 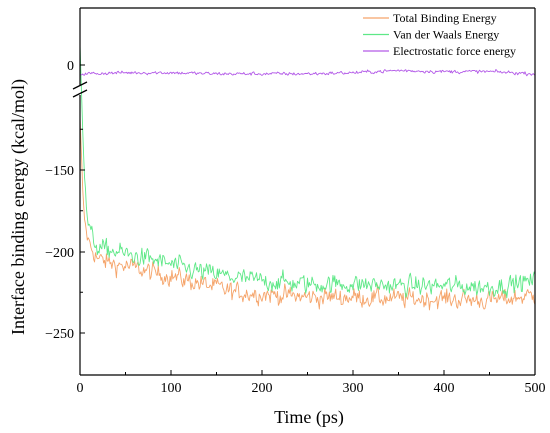 I want to click on legend-label-2: Electrostatic force energy, so click(x=454, y=51).